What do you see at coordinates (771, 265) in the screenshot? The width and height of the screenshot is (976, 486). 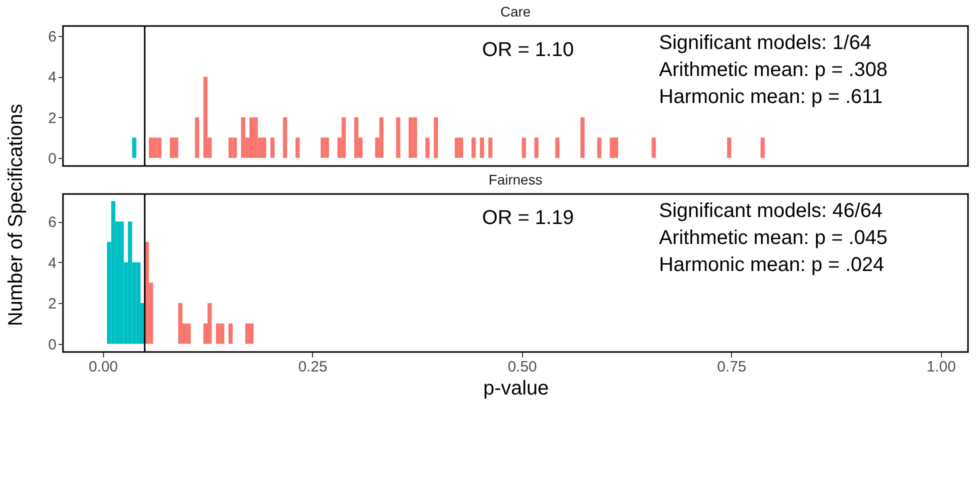 I see `annotation: Harmonic mean: p = .024` at bounding box center [771, 265].